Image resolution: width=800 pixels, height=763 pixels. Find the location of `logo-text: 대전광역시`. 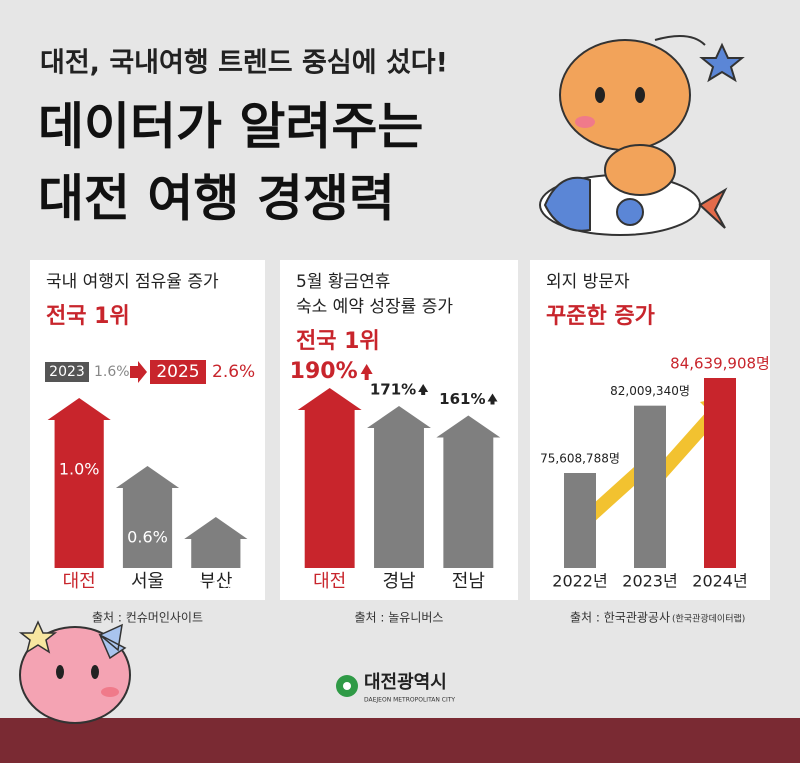

logo-text: 대전광역시 is located at coordinates (405, 682).